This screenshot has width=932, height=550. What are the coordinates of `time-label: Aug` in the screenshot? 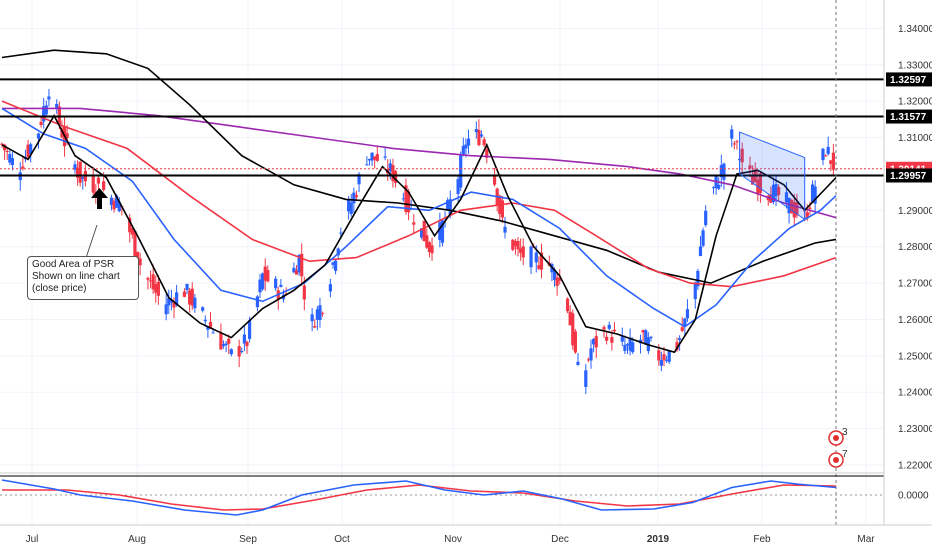 It's located at (137, 539).